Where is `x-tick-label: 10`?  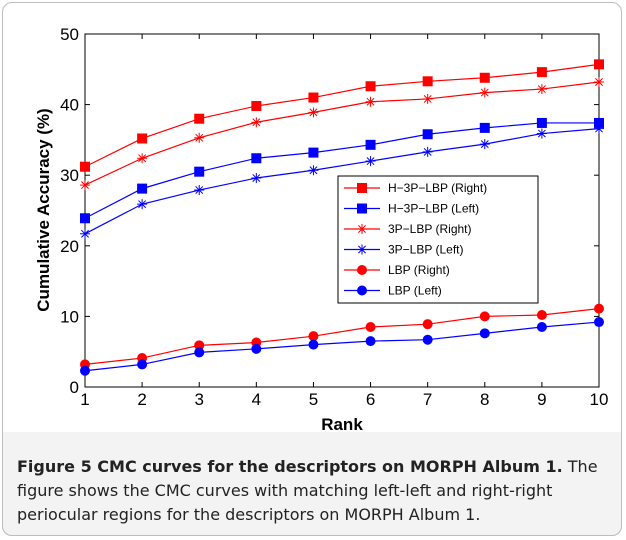 x-tick-label: 10 is located at coordinates (599, 399).